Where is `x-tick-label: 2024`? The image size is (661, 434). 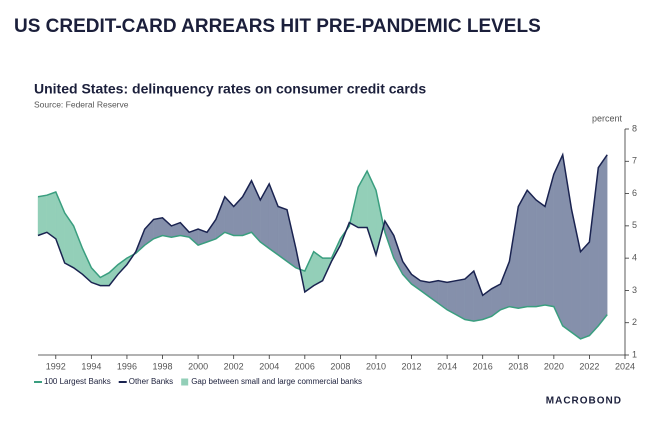
x-tick-label: 2024 is located at coordinates (625, 366).